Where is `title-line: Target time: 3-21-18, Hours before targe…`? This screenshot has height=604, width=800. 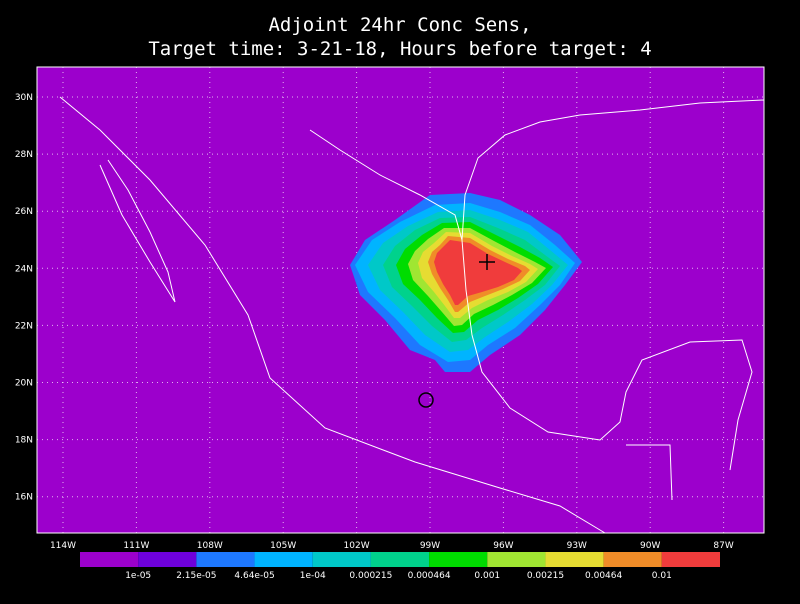 title-line: Target time: 3-21-18, Hours before targe… is located at coordinates (399, 49).